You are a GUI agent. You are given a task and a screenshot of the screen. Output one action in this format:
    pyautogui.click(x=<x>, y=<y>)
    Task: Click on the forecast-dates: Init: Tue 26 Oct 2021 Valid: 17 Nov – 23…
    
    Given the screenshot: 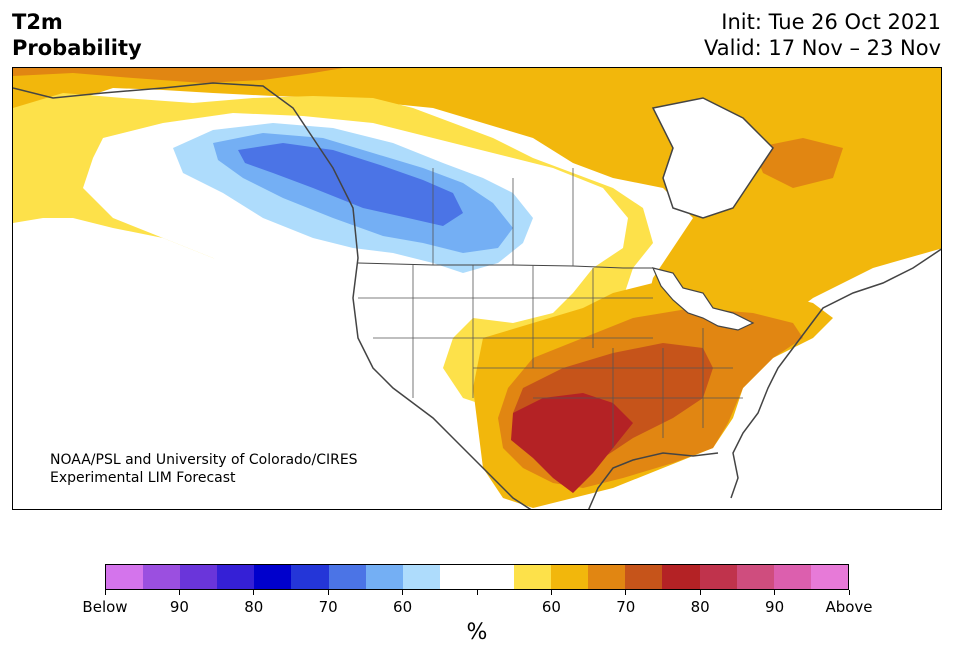 What is the action you would take?
    pyautogui.click(x=822, y=35)
    